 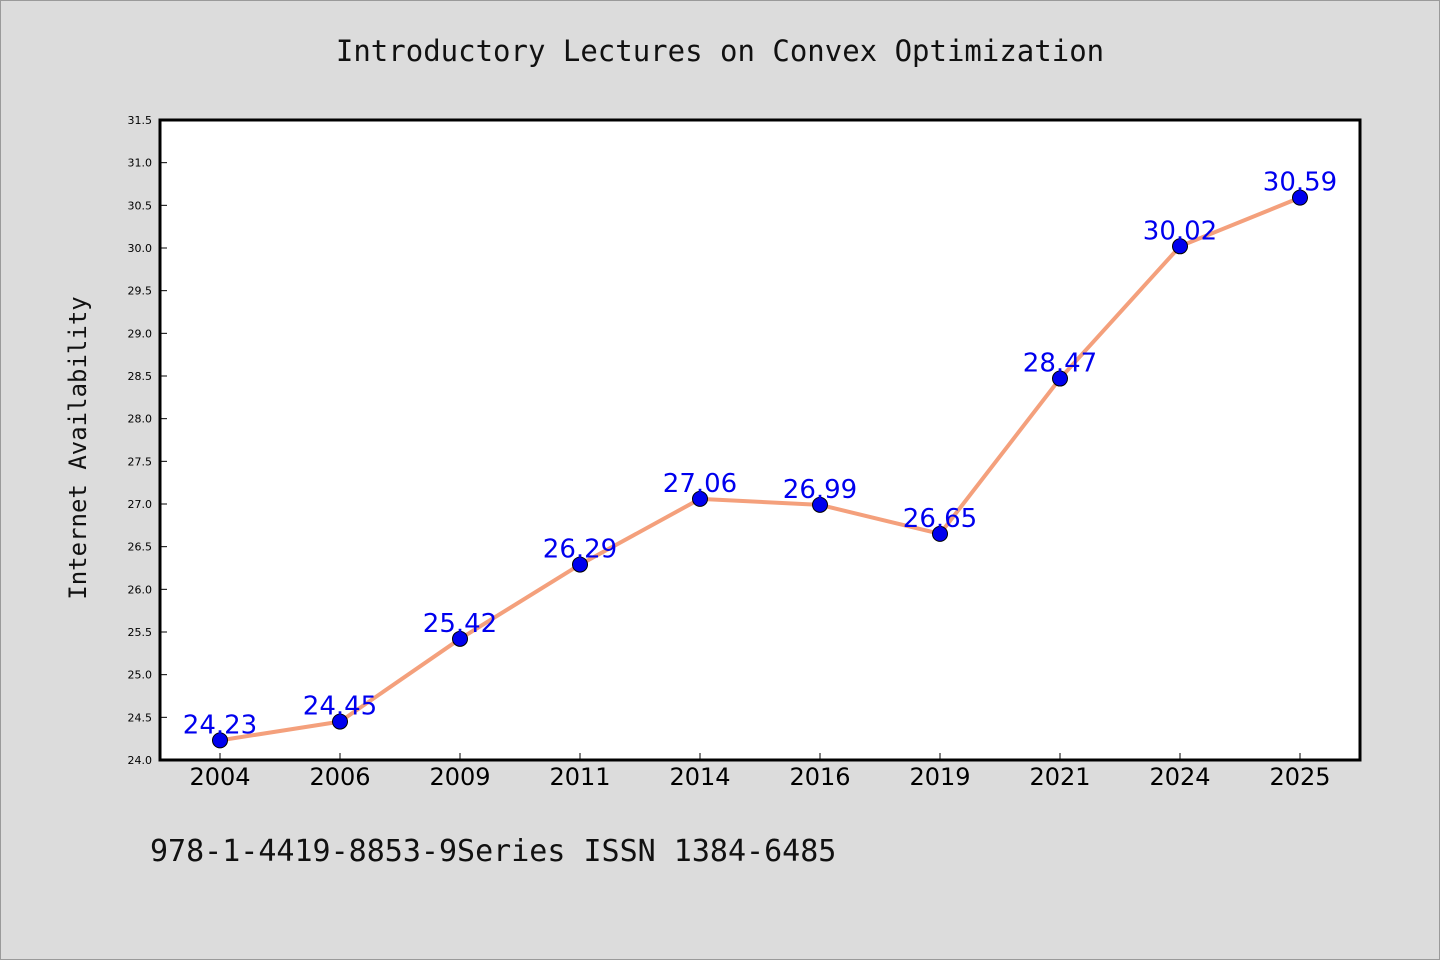 I want to click on y-tick-label: 27.0, so click(x=140, y=504).